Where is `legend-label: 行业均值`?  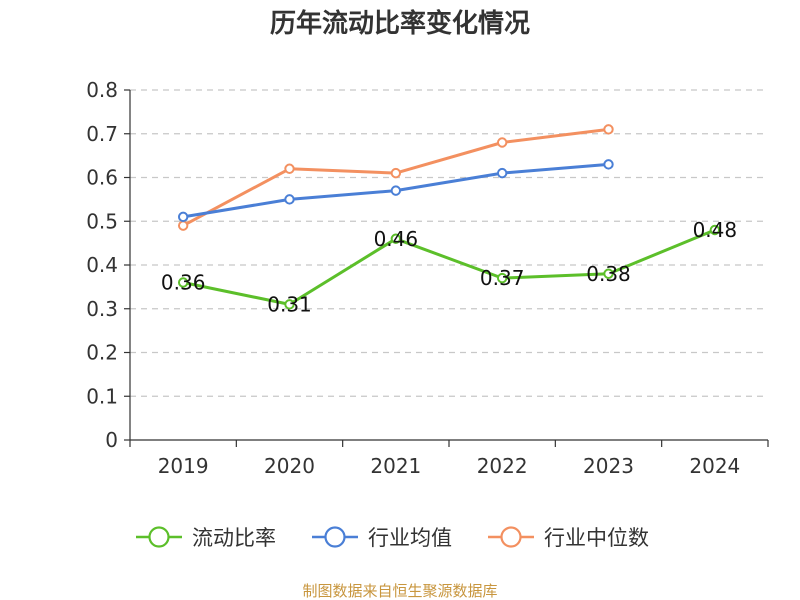 legend-label: 行业均值 is located at coordinates (410, 538).